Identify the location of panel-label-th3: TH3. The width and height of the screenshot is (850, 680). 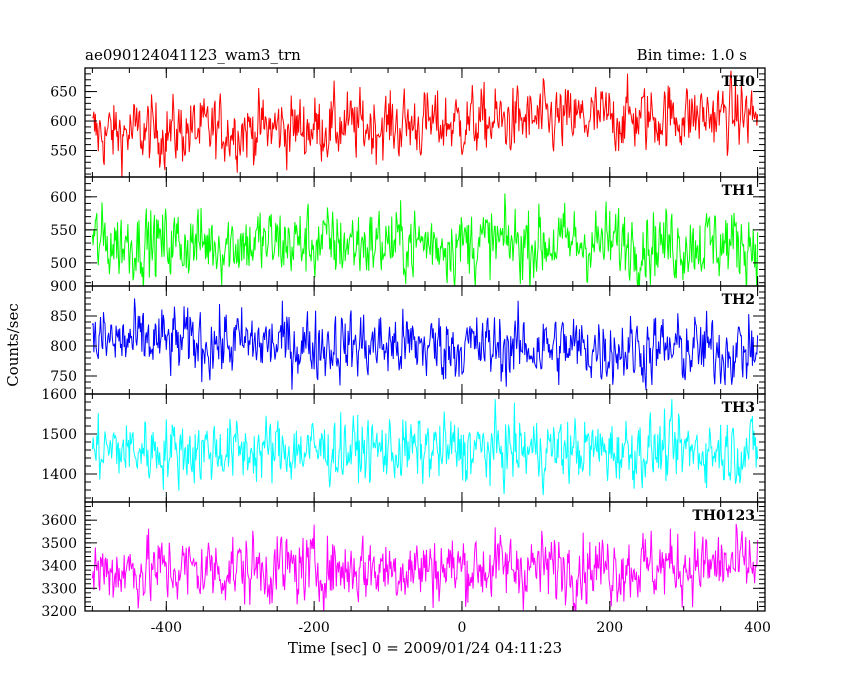
(738, 408).